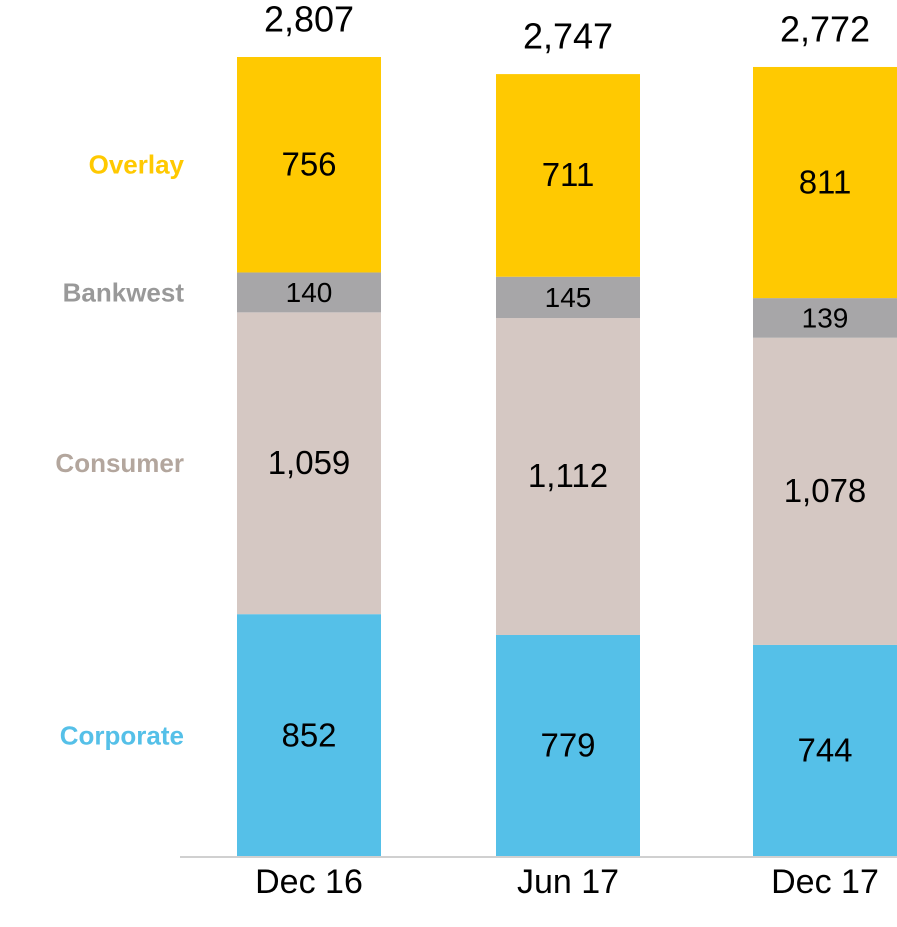 Image resolution: width=897 pixels, height=927 pixels. I want to click on value-label: 756, so click(308, 163).